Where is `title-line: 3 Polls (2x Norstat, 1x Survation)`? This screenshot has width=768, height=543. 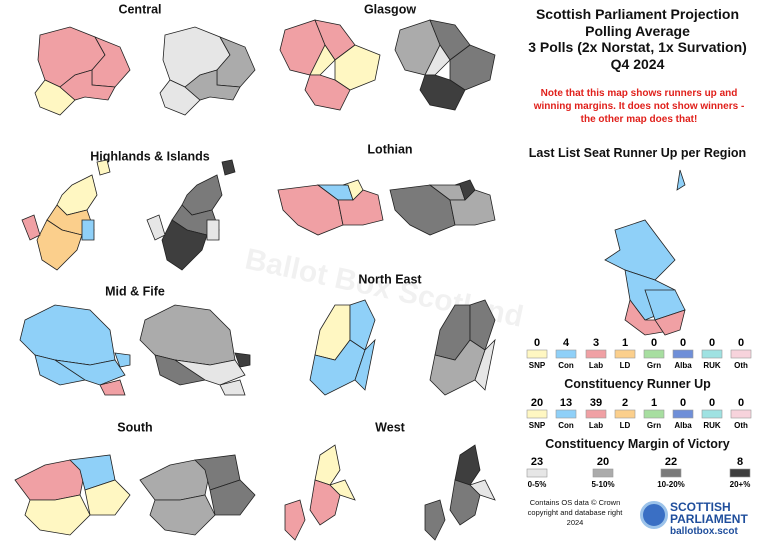
title-line: 3 Polls (2x Norstat, 1x Survation) is located at coordinates (637, 47).